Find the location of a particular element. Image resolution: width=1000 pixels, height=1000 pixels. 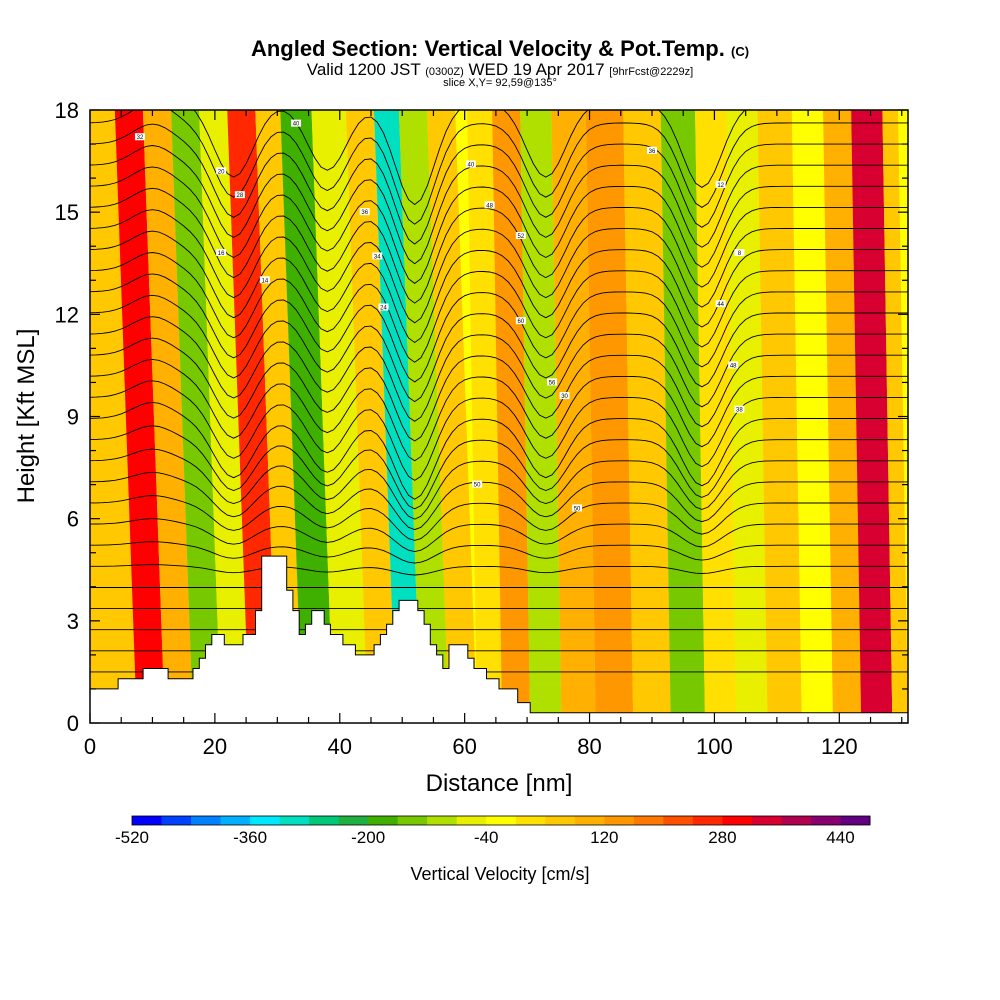

contour-label: 34 is located at coordinates (377, 256).